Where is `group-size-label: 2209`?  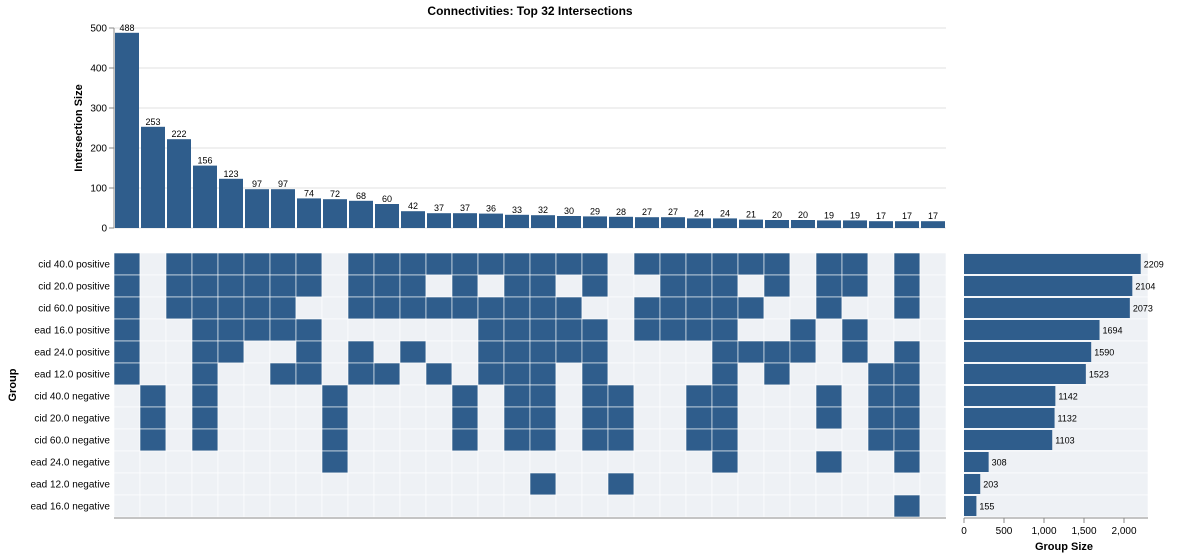 group-size-label: 2209 is located at coordinates (1154, 265).